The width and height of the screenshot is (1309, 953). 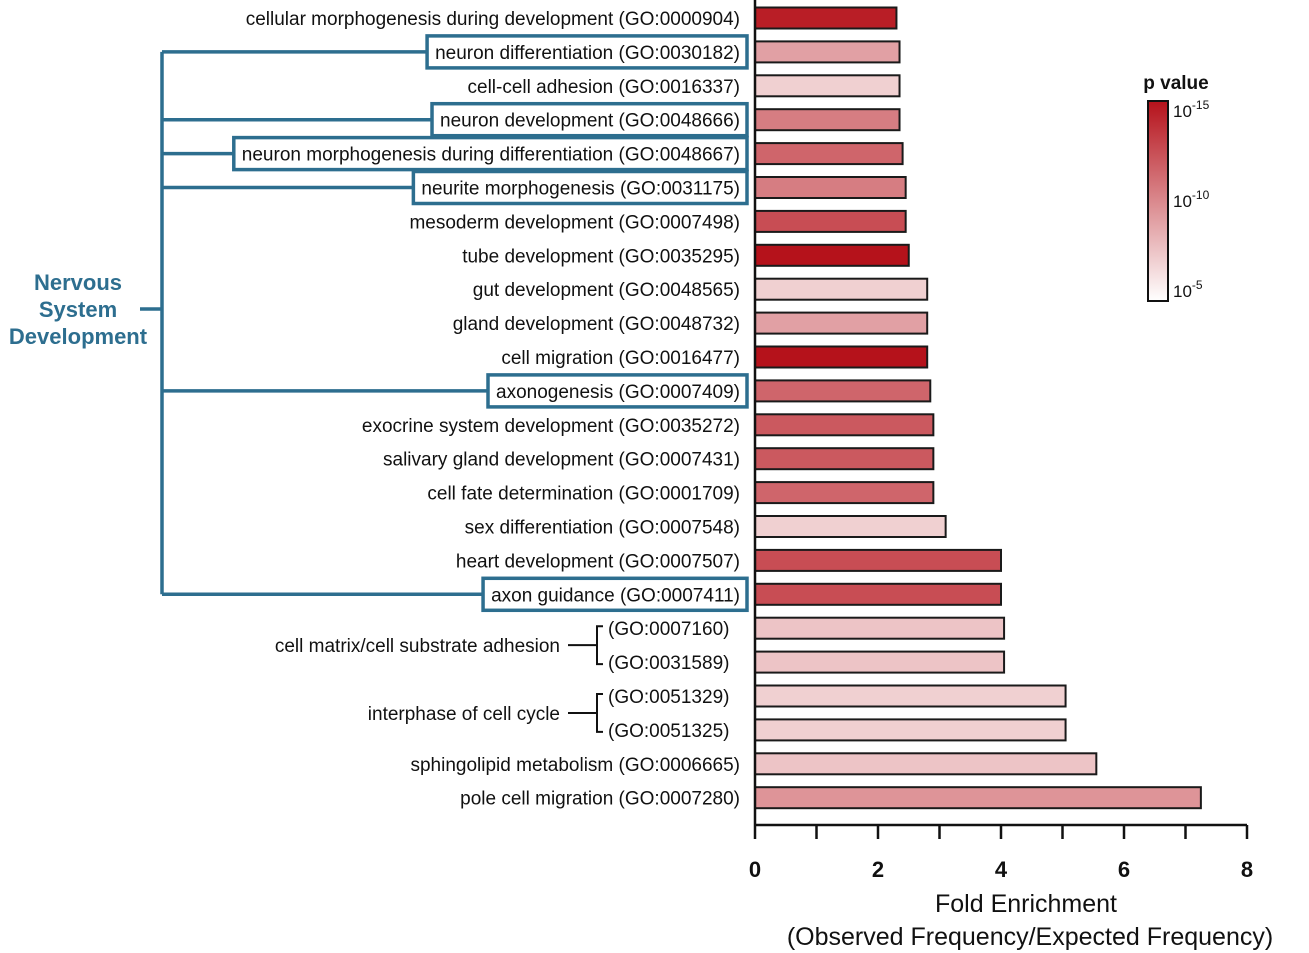 What do you see at coordinates (78, 282) in the screenshot?
I see `group-label: Nervous` at bounding box center [78, 282].